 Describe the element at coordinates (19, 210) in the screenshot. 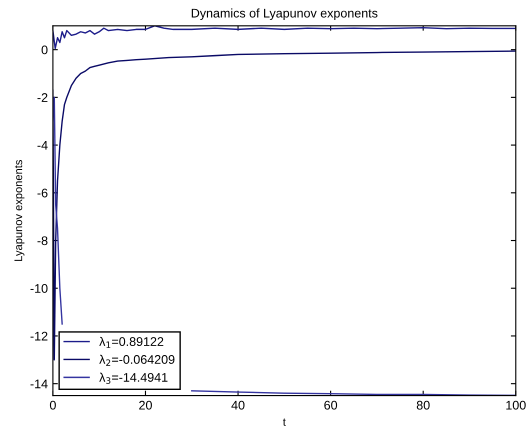

I see `y-axis-title: Lyapunov exponents` at that location.